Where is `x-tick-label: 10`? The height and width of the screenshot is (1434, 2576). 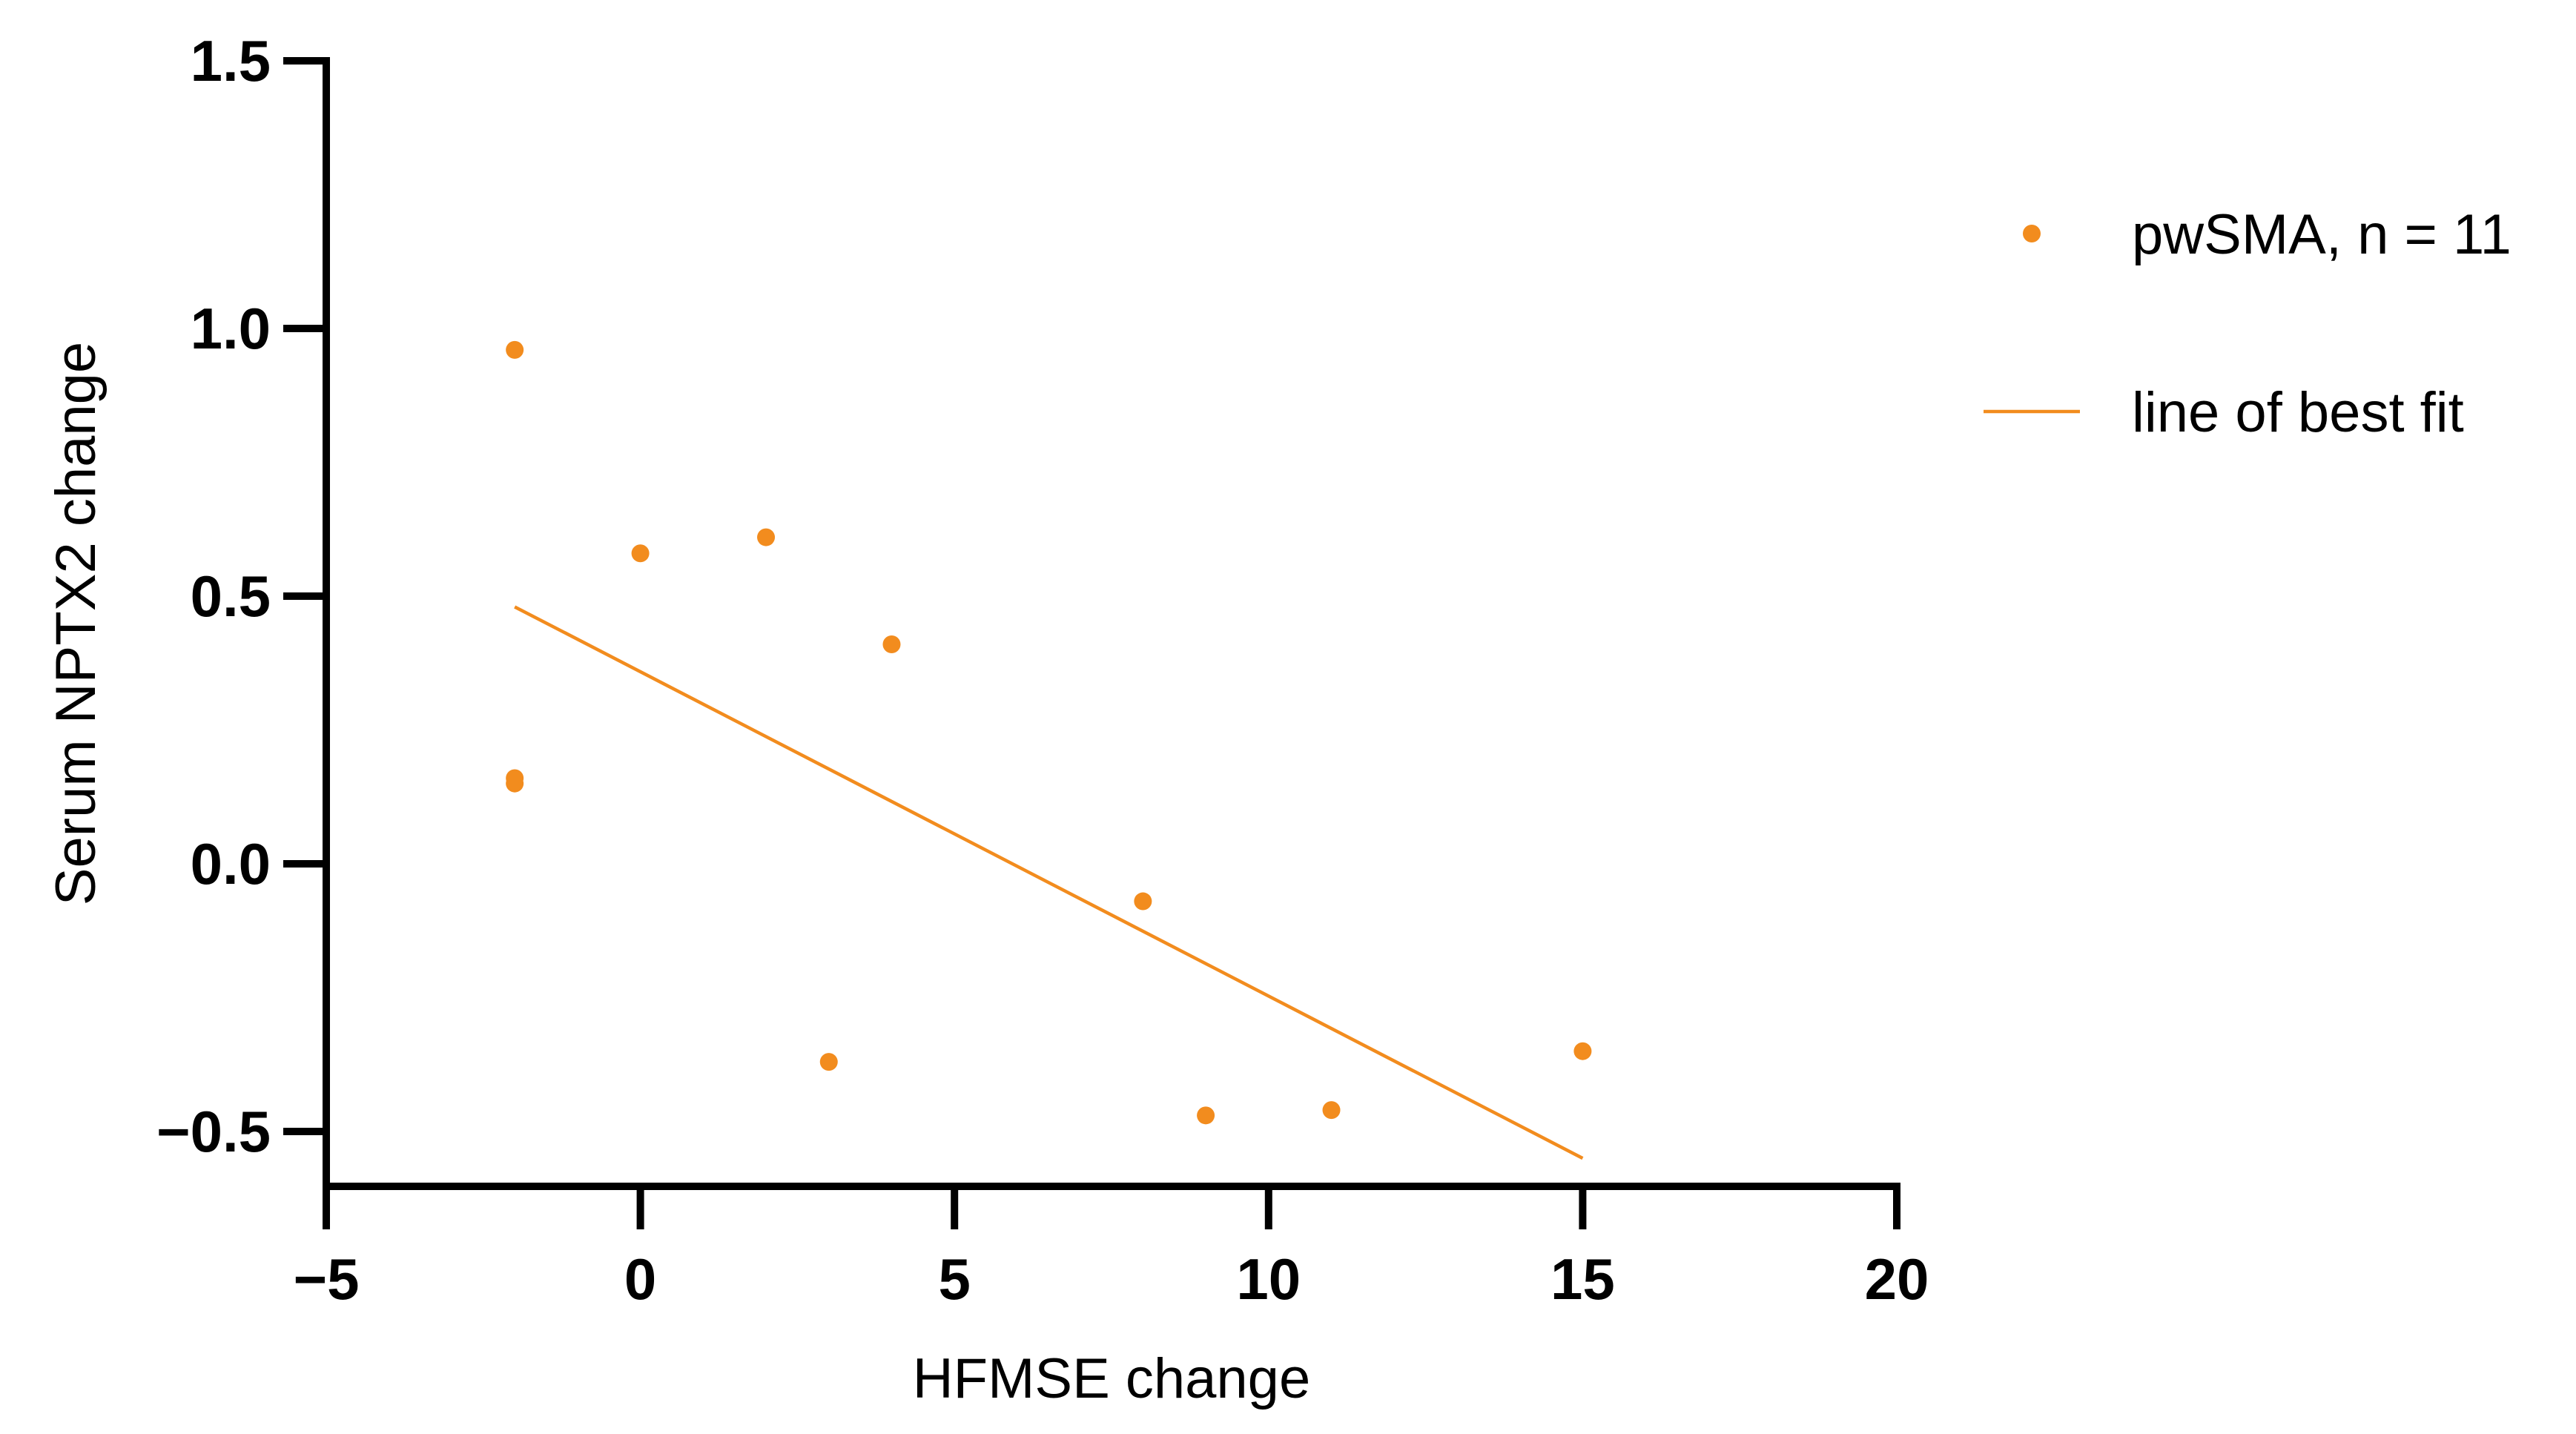 x-tick-label: 10 is located at coordinates (1268, 1279).